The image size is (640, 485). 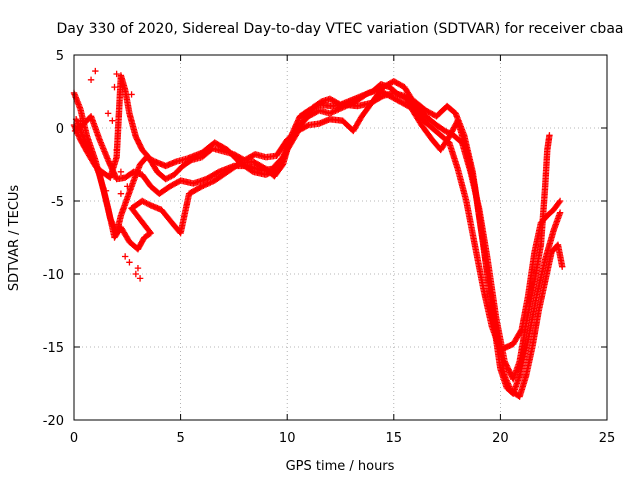 I want to click on y-tick-label: -15, so click(x=53, y=348).